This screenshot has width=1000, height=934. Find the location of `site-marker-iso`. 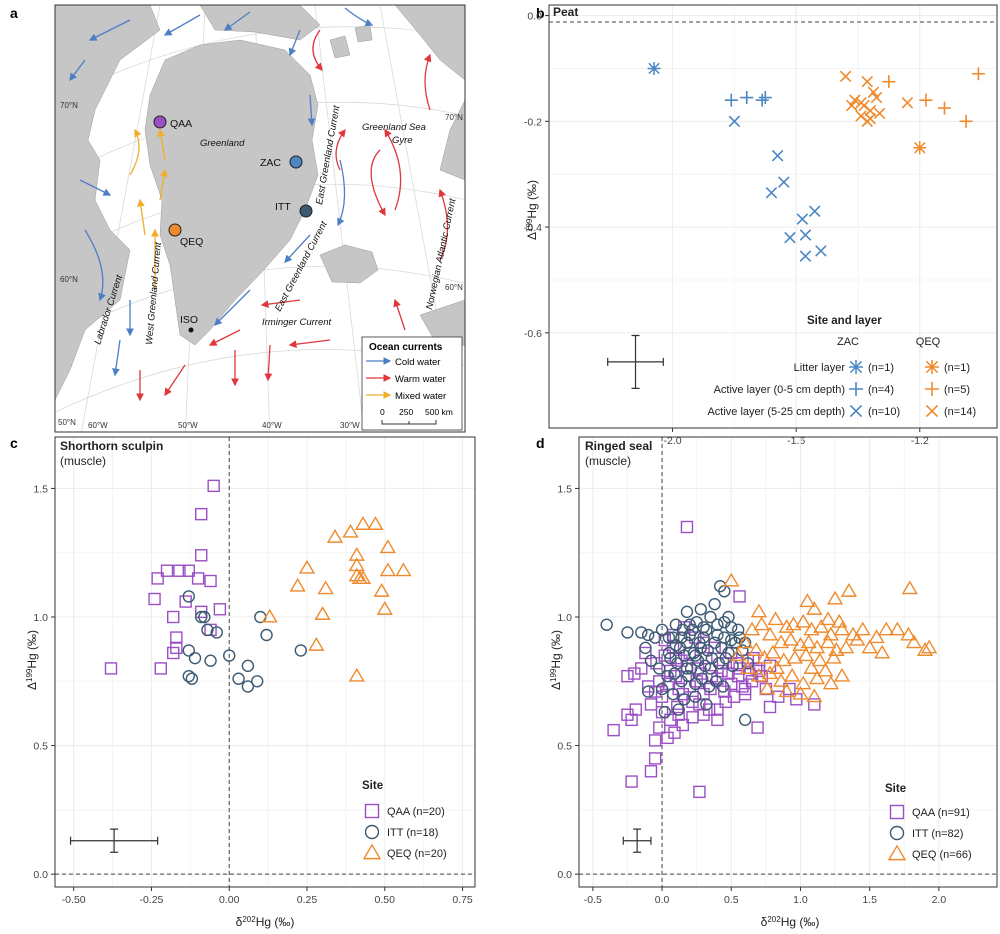

site-marker-iso is located at coordinates (191, 330).